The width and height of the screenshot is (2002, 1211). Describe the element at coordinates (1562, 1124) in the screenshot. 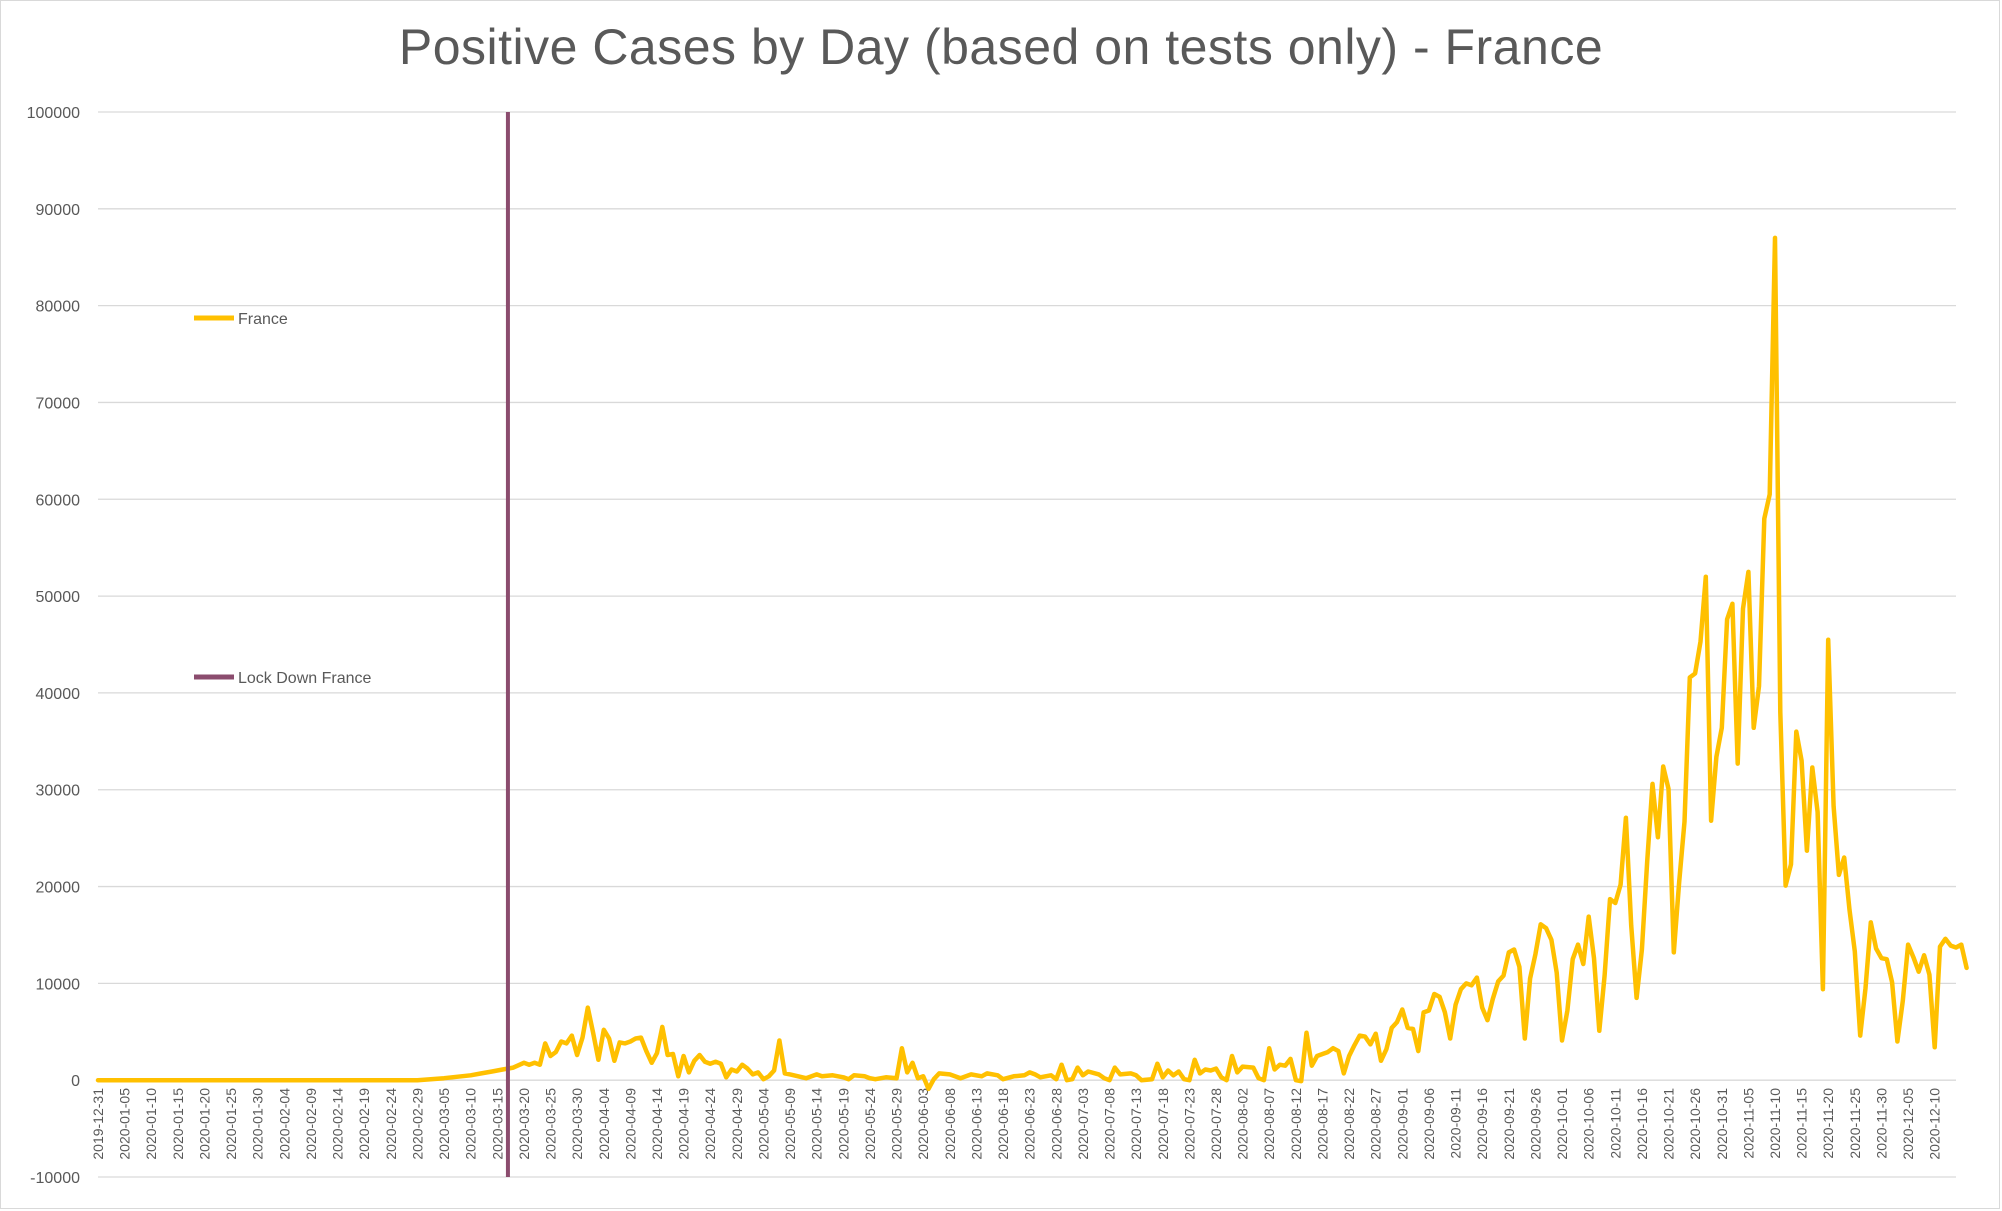

I see `x-tick-label: 2020-10-01` at that location.